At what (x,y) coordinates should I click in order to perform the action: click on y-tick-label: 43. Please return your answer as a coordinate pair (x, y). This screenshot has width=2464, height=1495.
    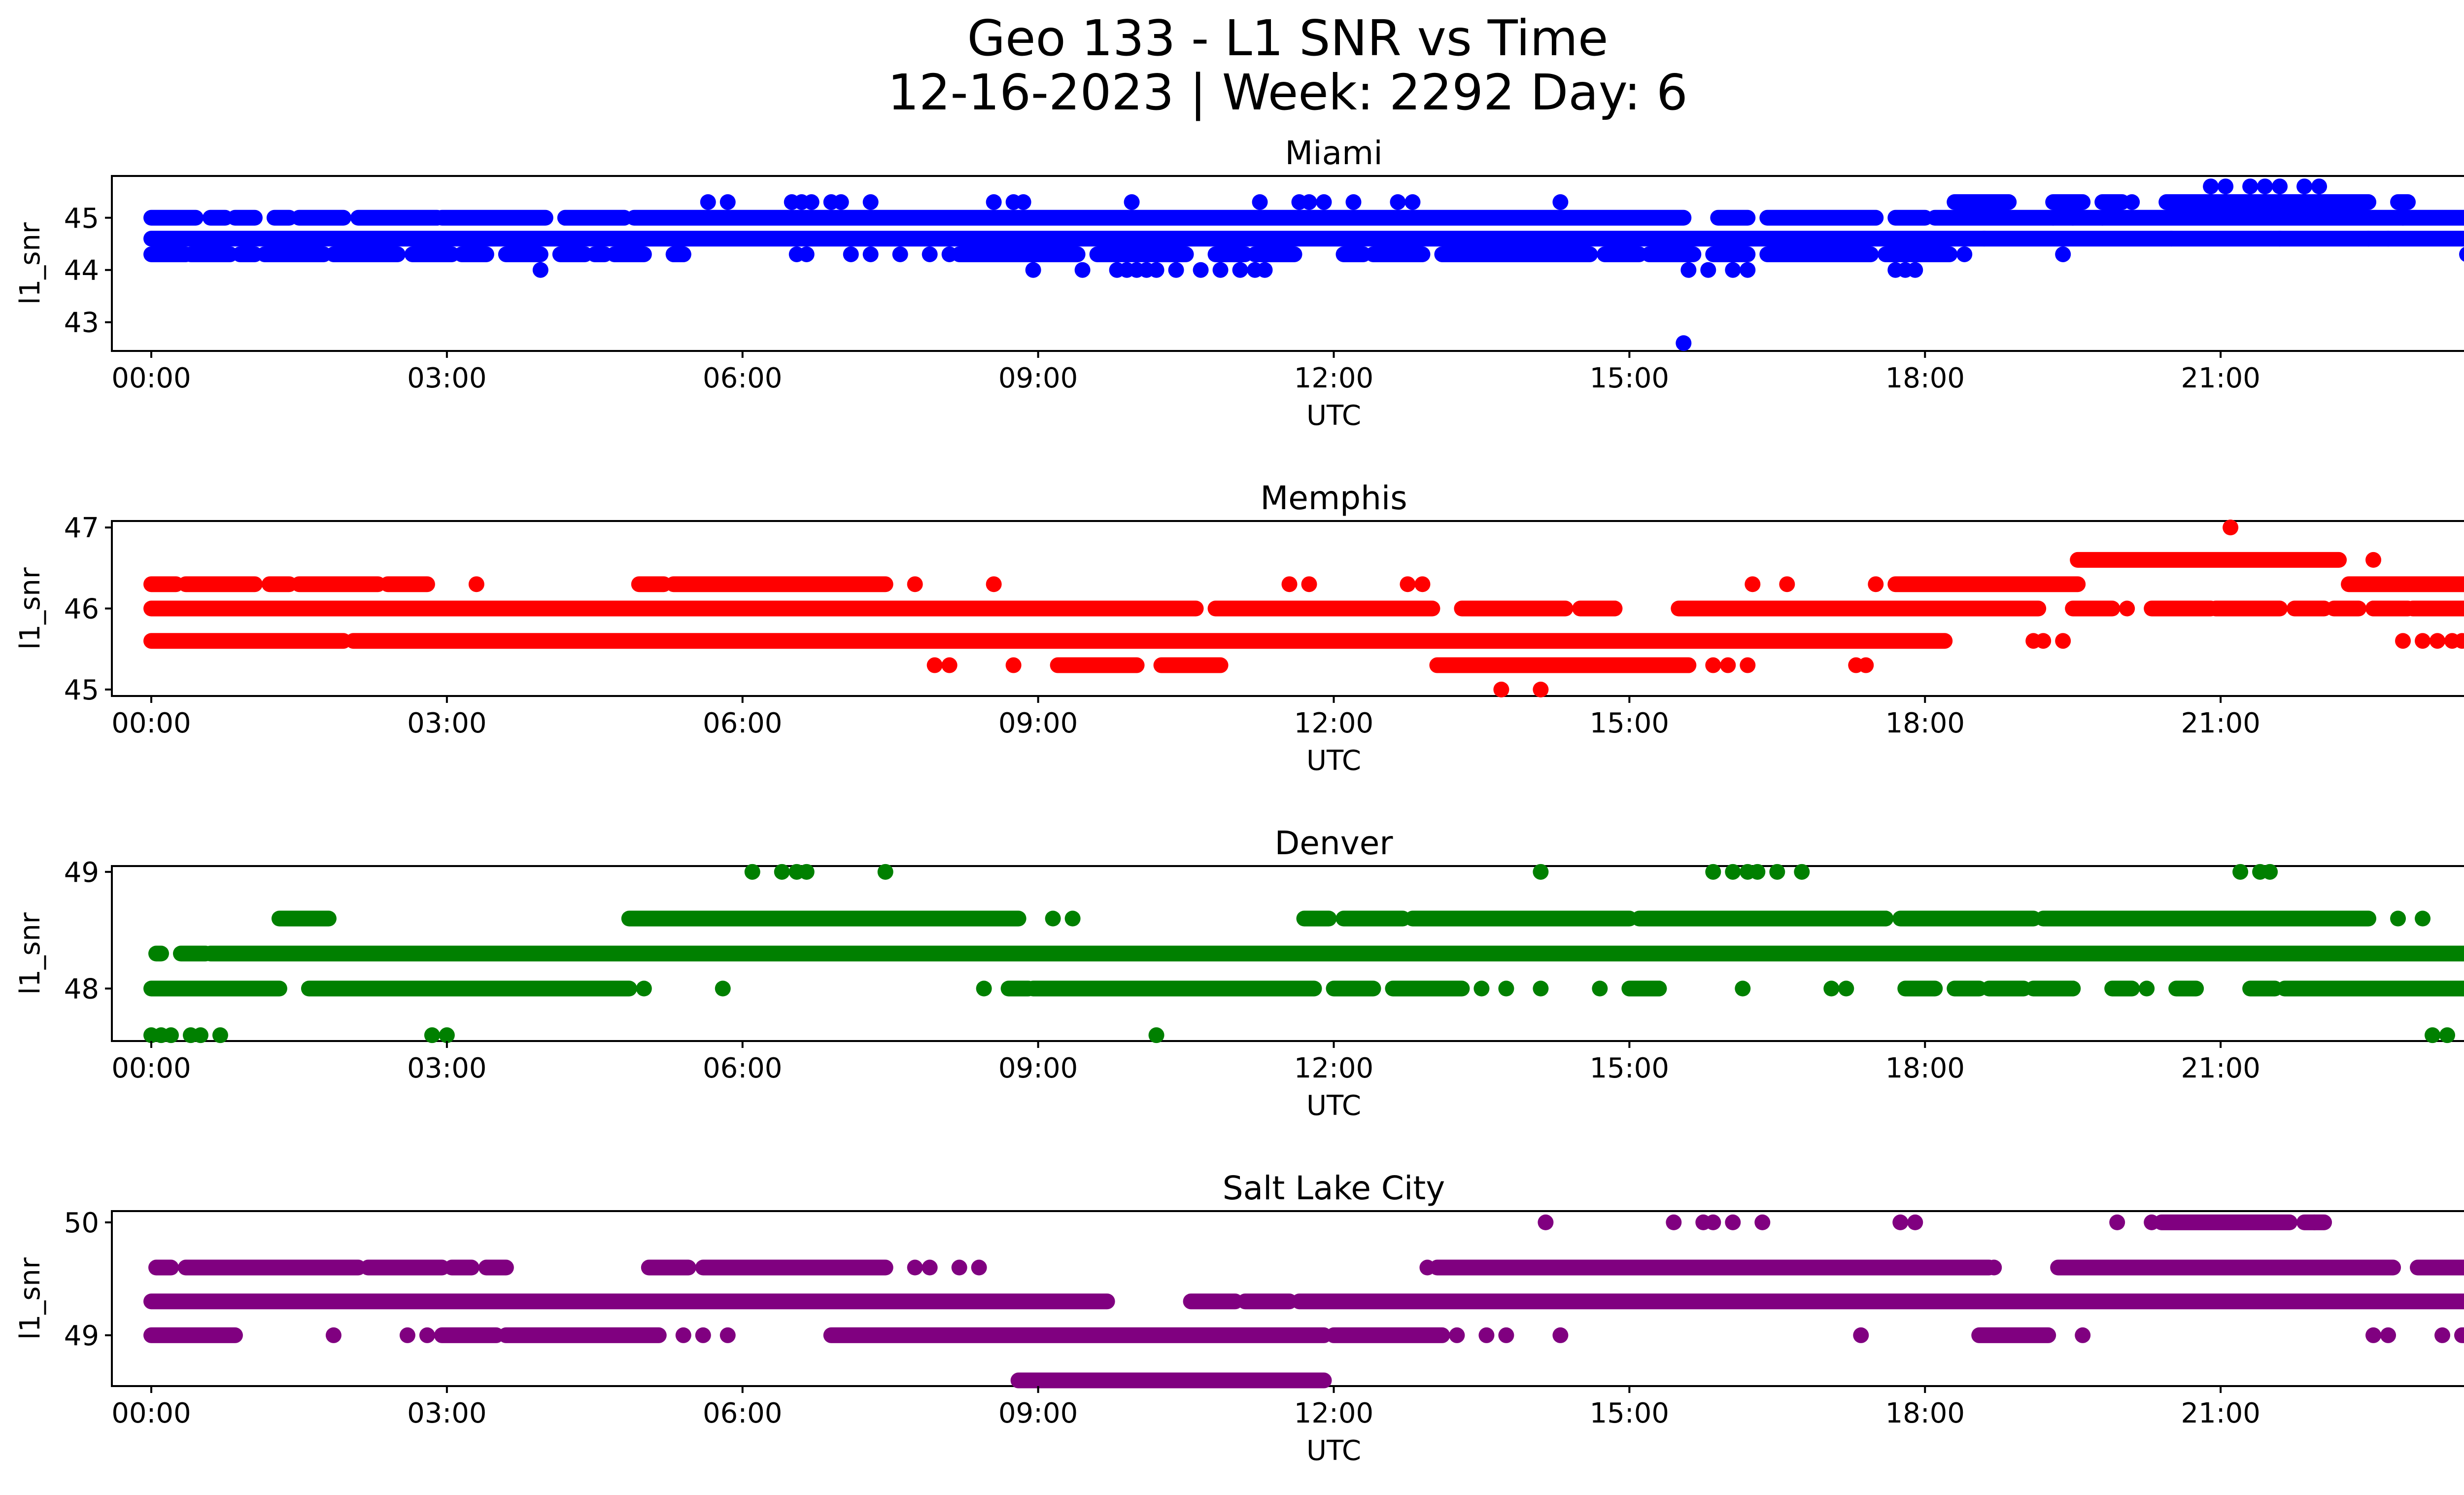
    Looking at the image, I should click on (81, 323).